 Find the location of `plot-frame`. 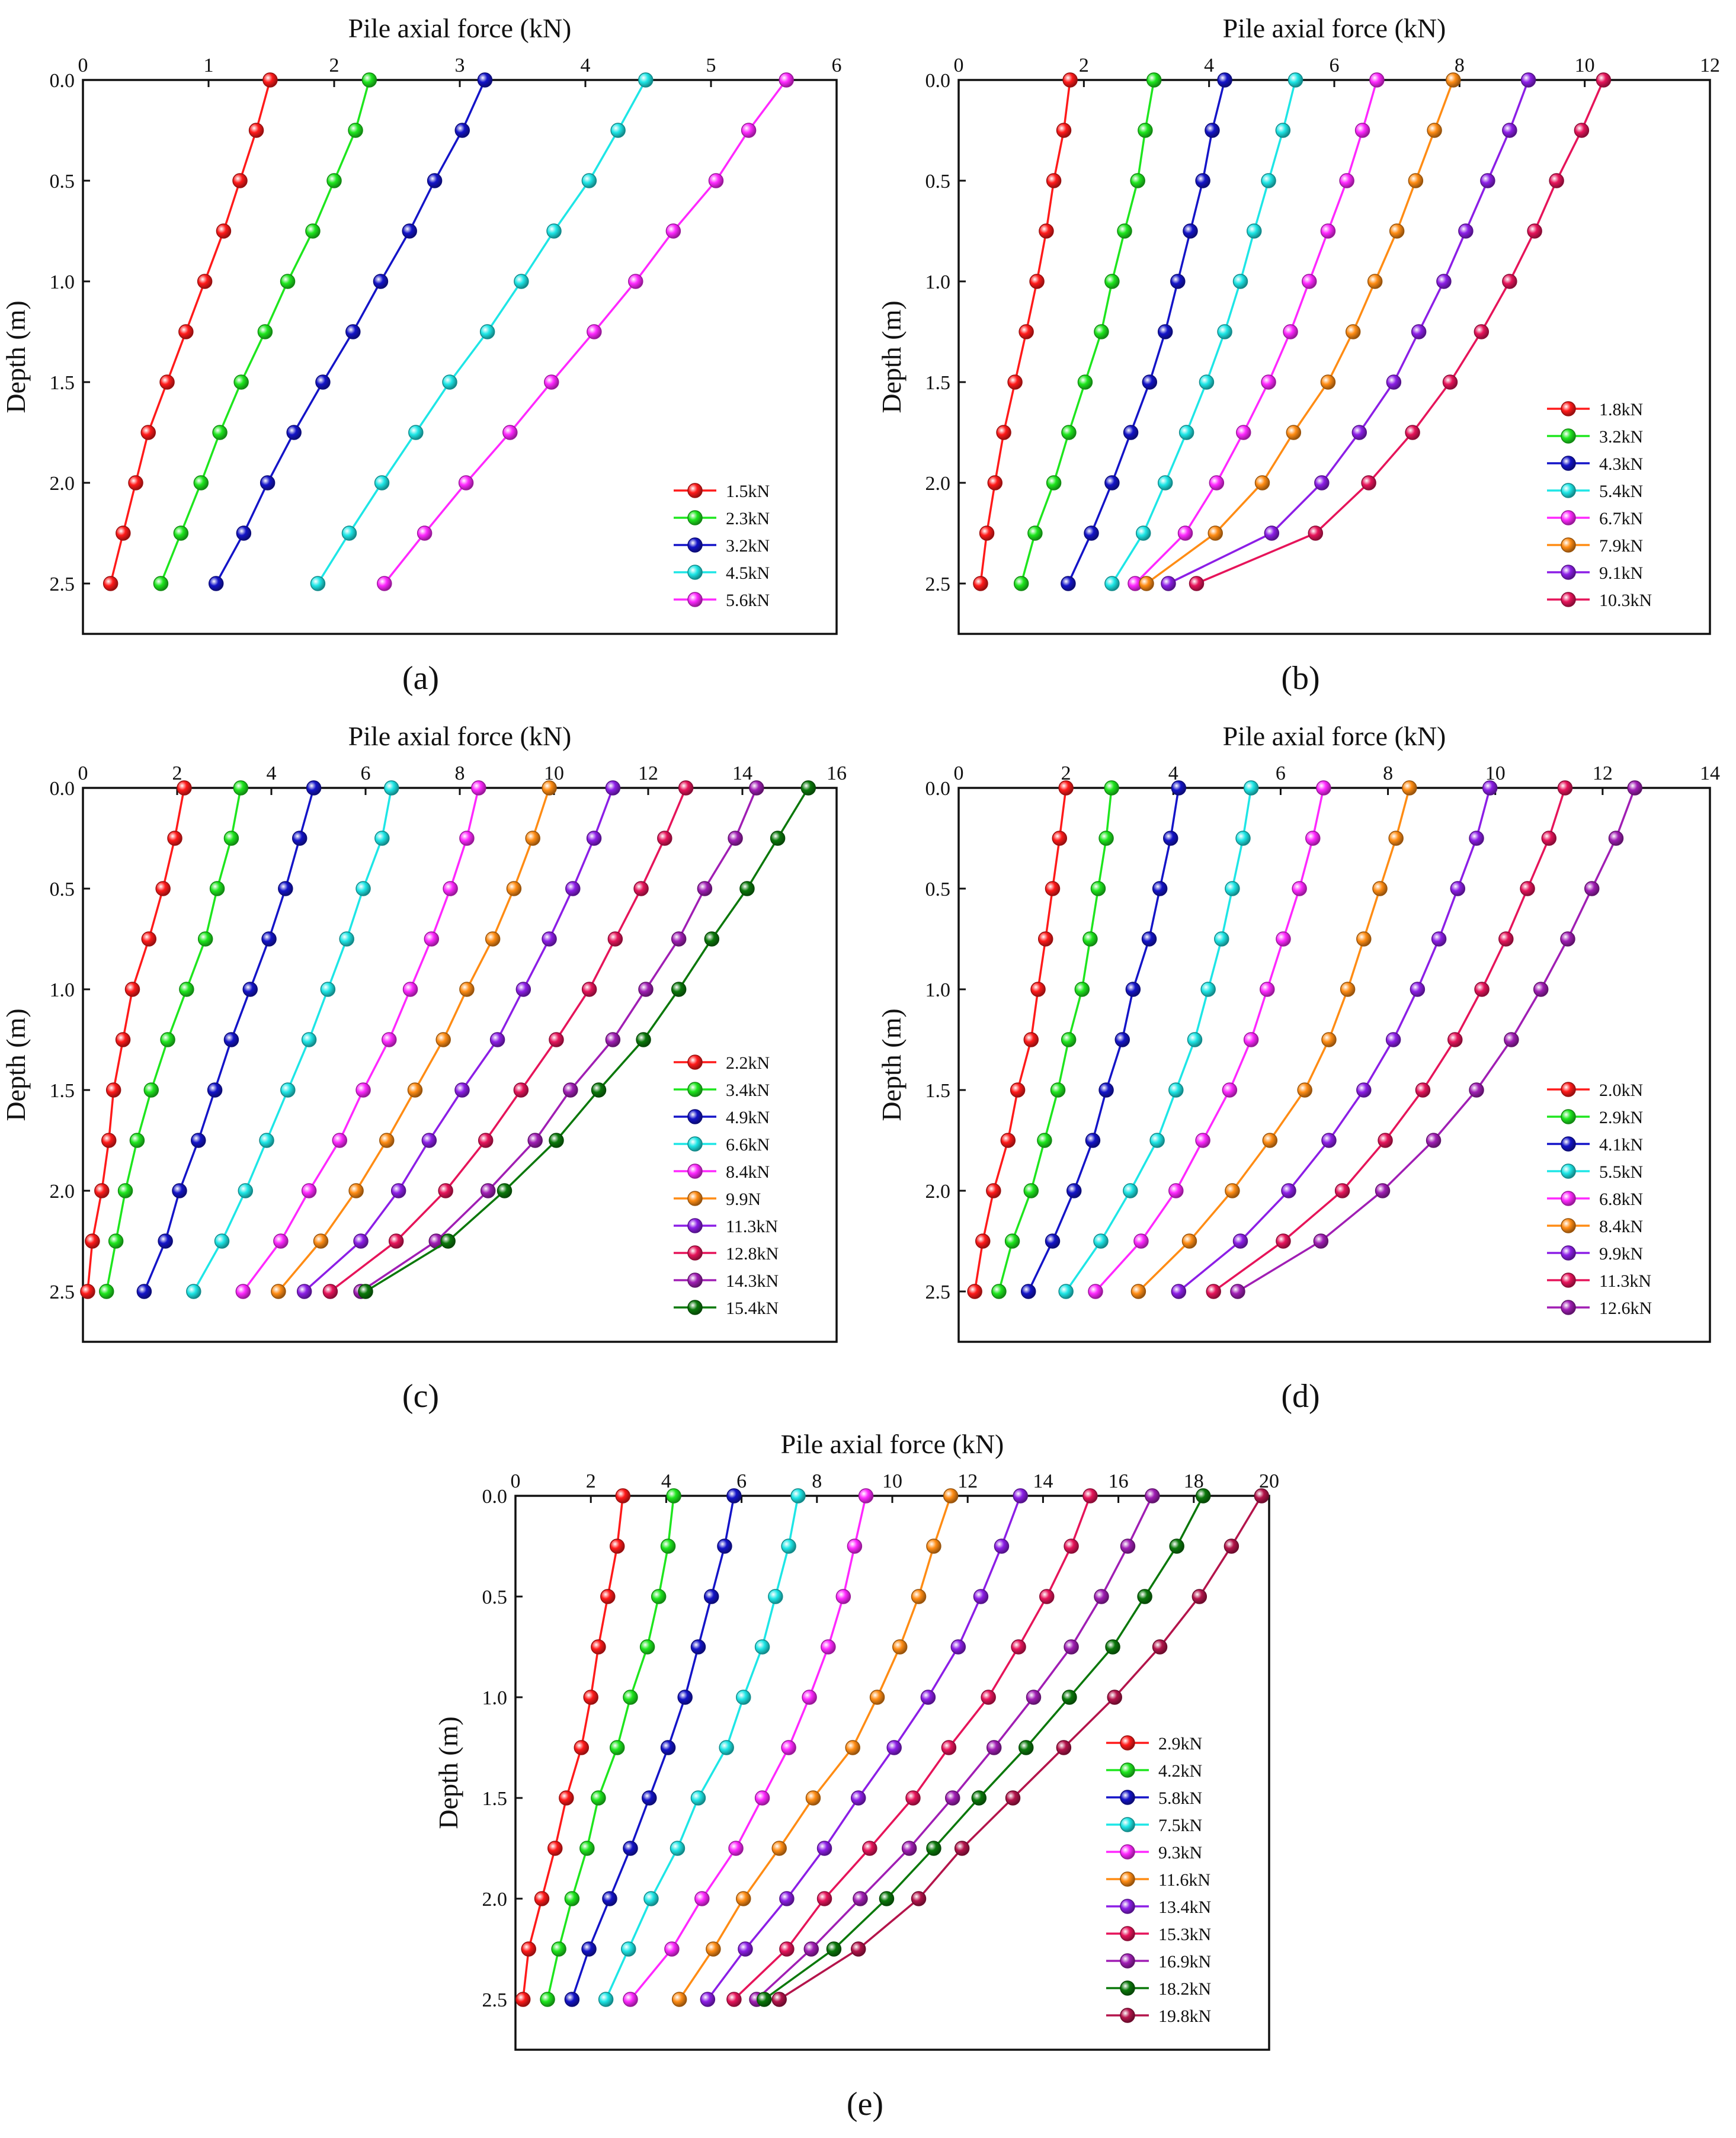

plot-frame is located at coordinates (1334, 1065).